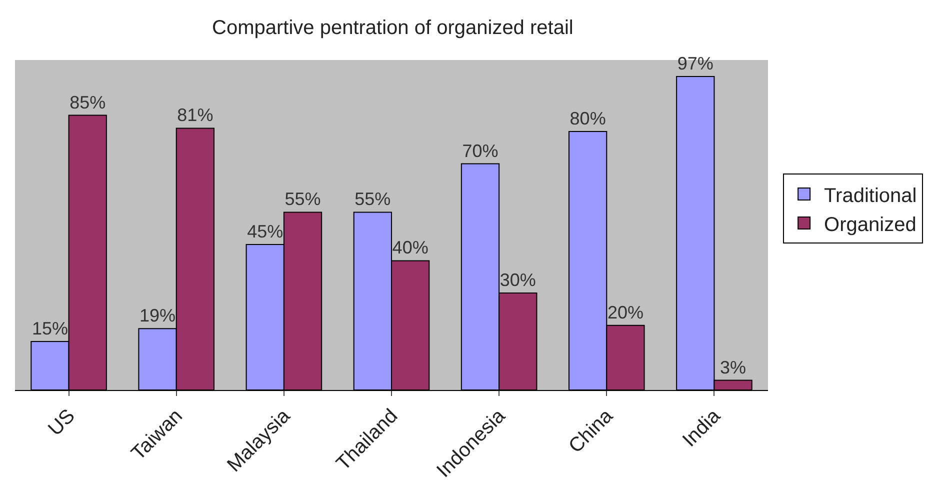 This screenshot has width=935, height=500. Describe the element at coordinates (410, 248) in the screenshot. I see `data-label: 40%` at that location.